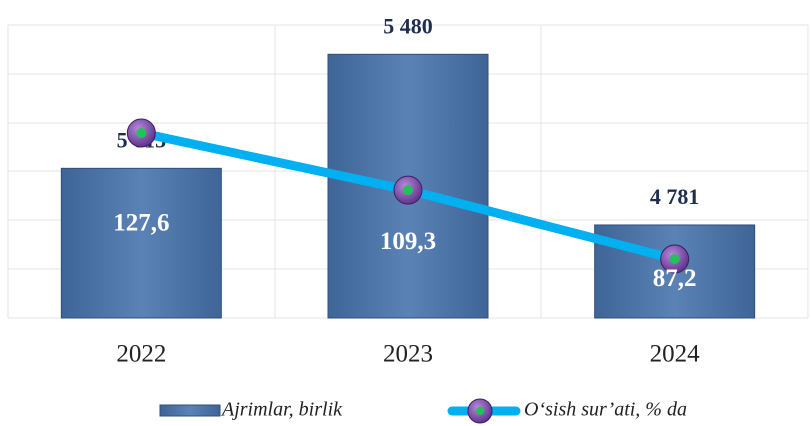  Describe the element at coordinates (141, 223) in the screenshot. I see `line-value-label: 127,6` at that location.